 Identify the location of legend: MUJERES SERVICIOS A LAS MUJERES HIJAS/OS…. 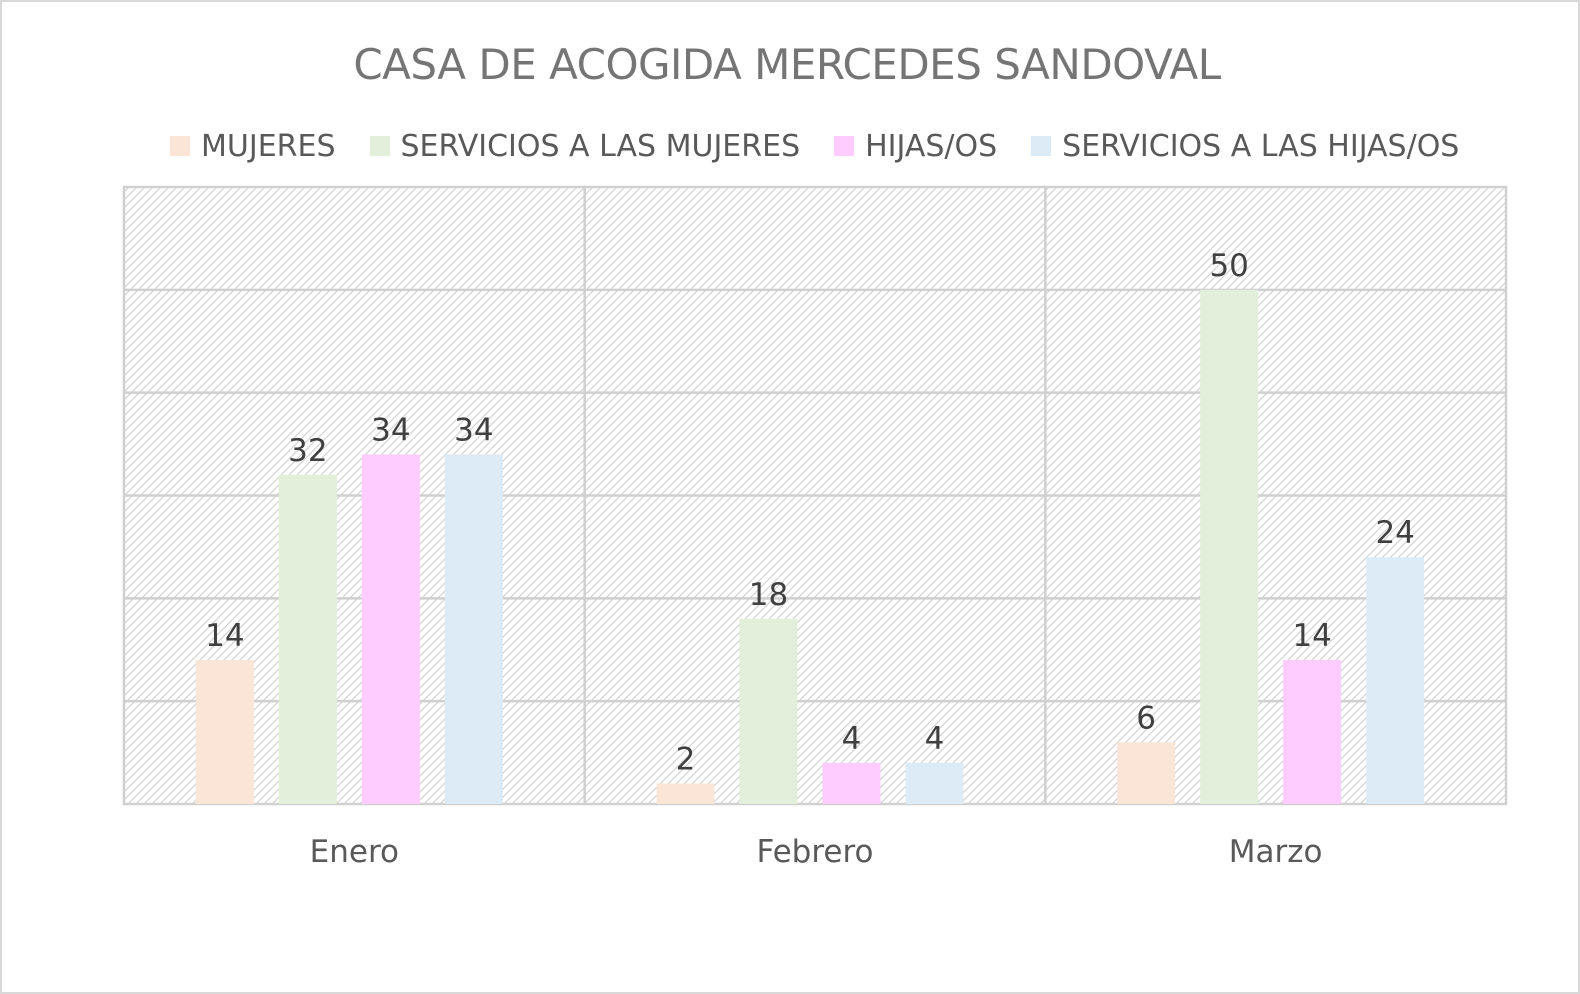
(814, 146).